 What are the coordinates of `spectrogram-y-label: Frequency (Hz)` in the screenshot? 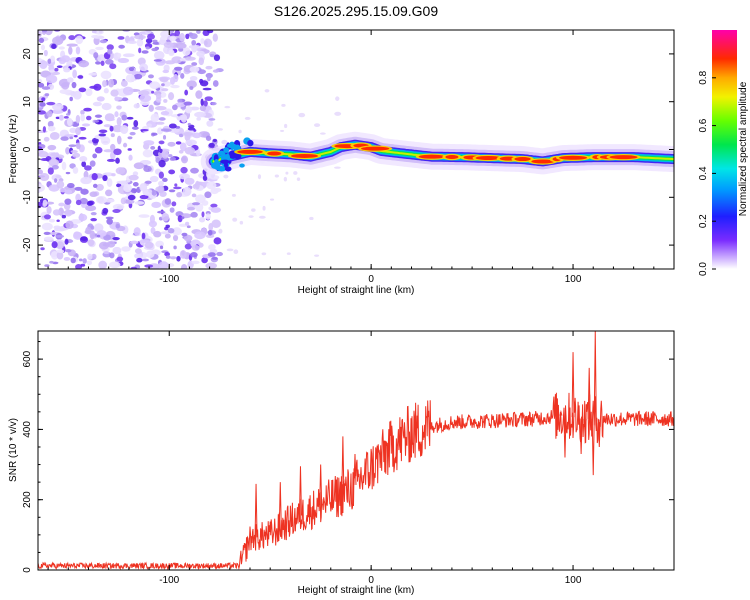 It's located at (13, 149).